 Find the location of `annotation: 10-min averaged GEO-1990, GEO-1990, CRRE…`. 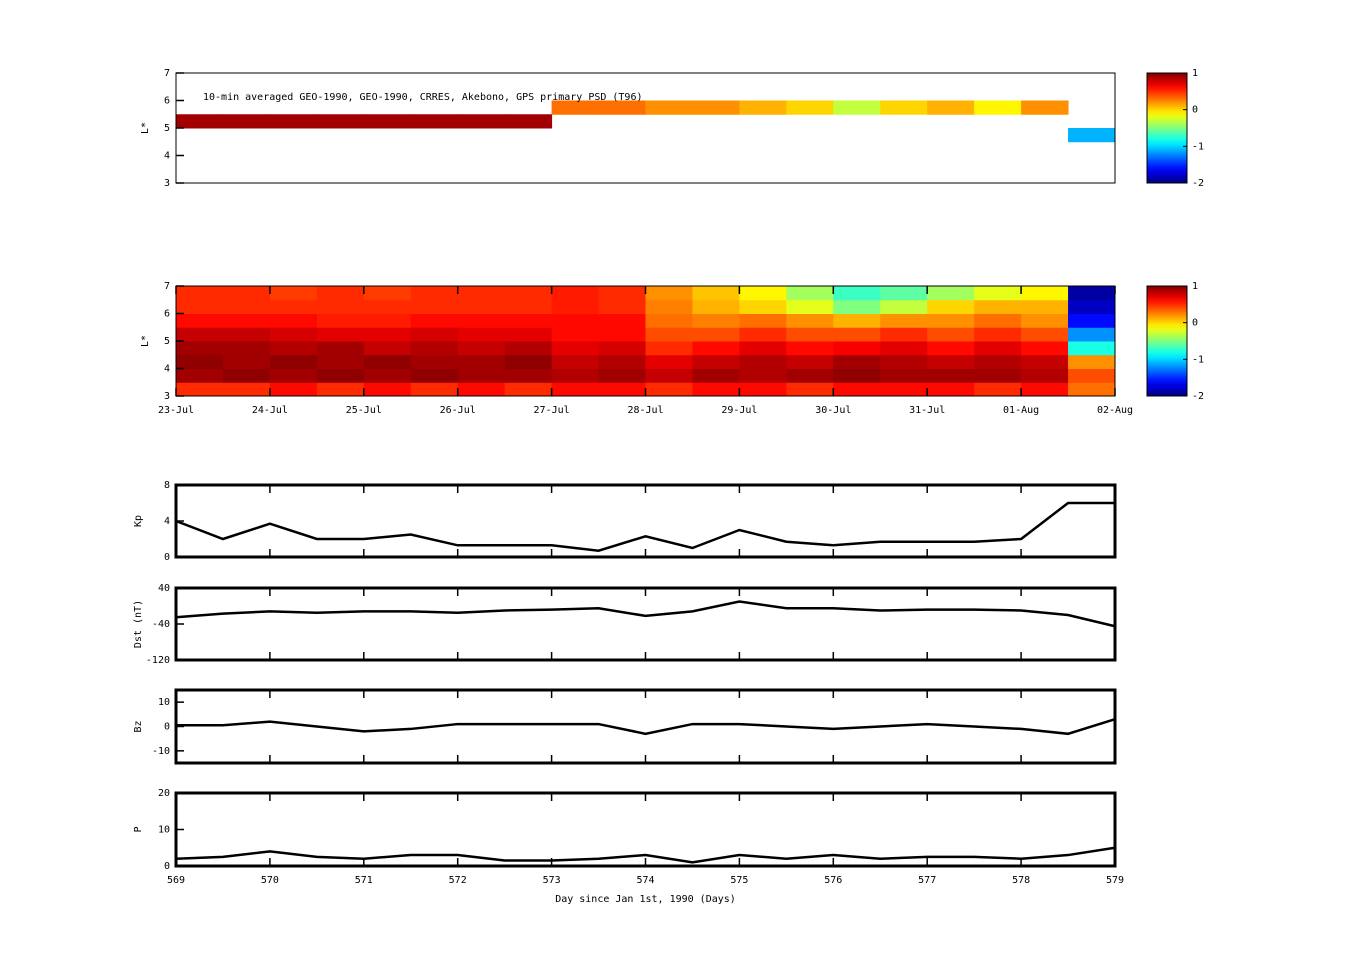

annotation: 10-min averaged GEO-1990, GEO-1990, CRRE… is located at coordinates (423, 97).